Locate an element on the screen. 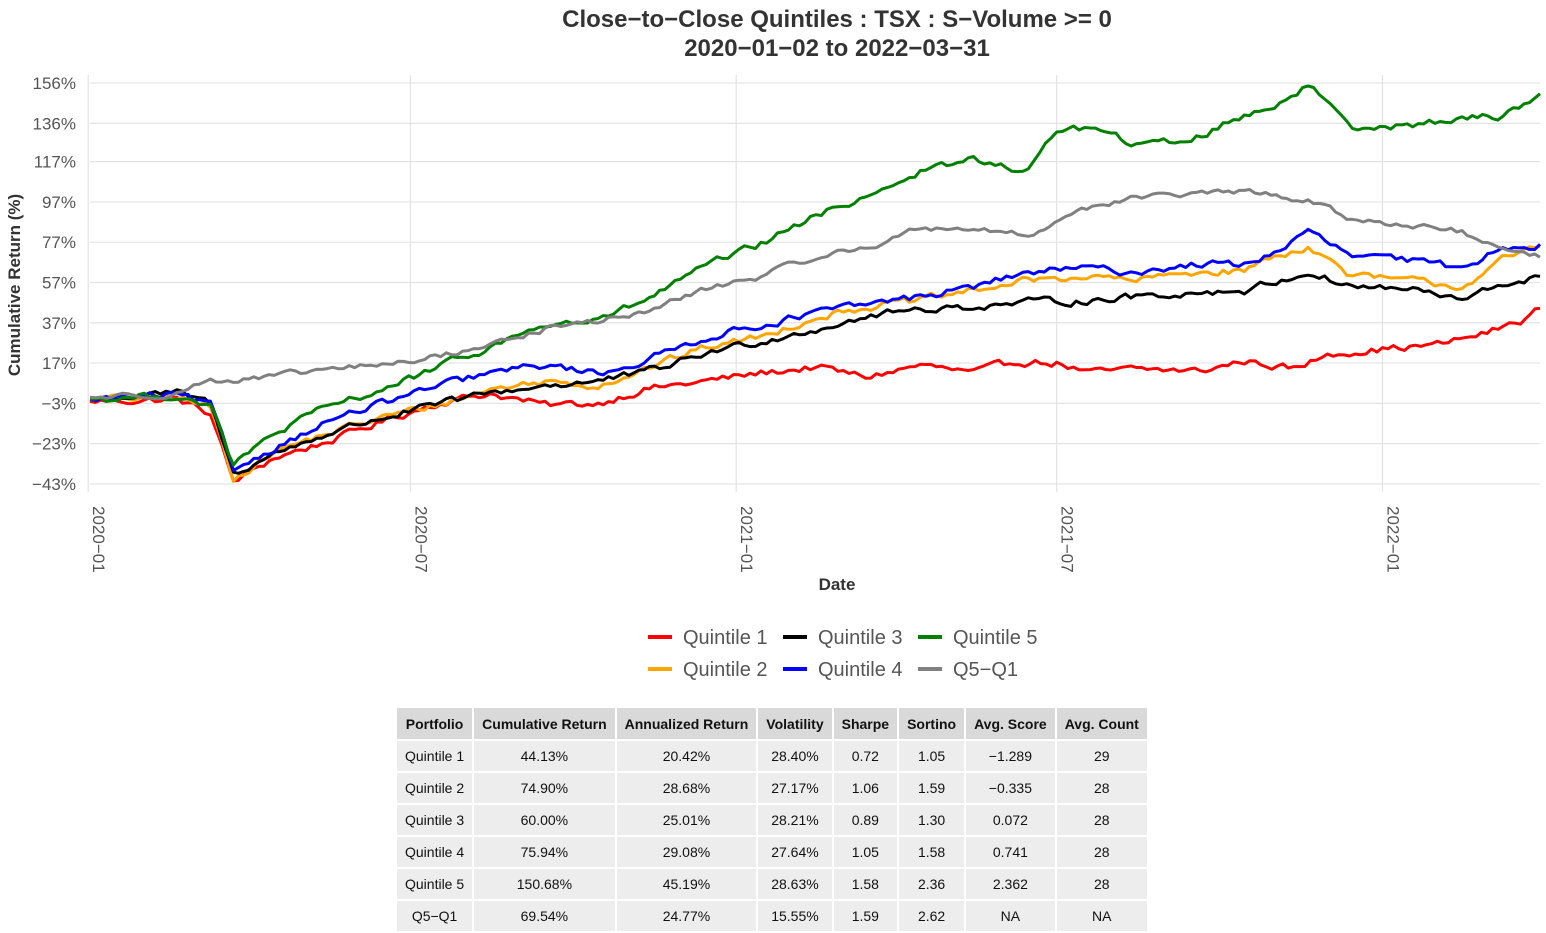  legend-label: Quintile 5 is located at coordinates (995, 638).